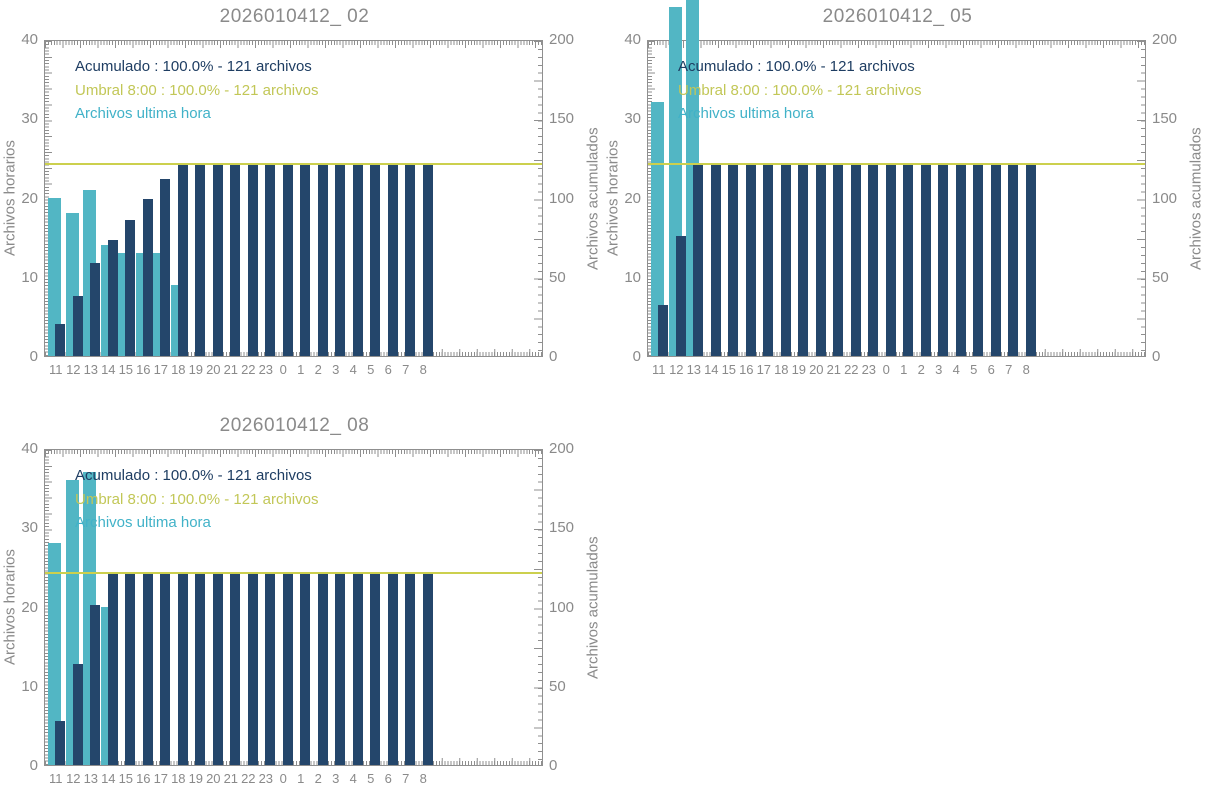  Describe the element at coordinates (213, 369) in the screenshot. I see `x-tick-label: 20` at that location.